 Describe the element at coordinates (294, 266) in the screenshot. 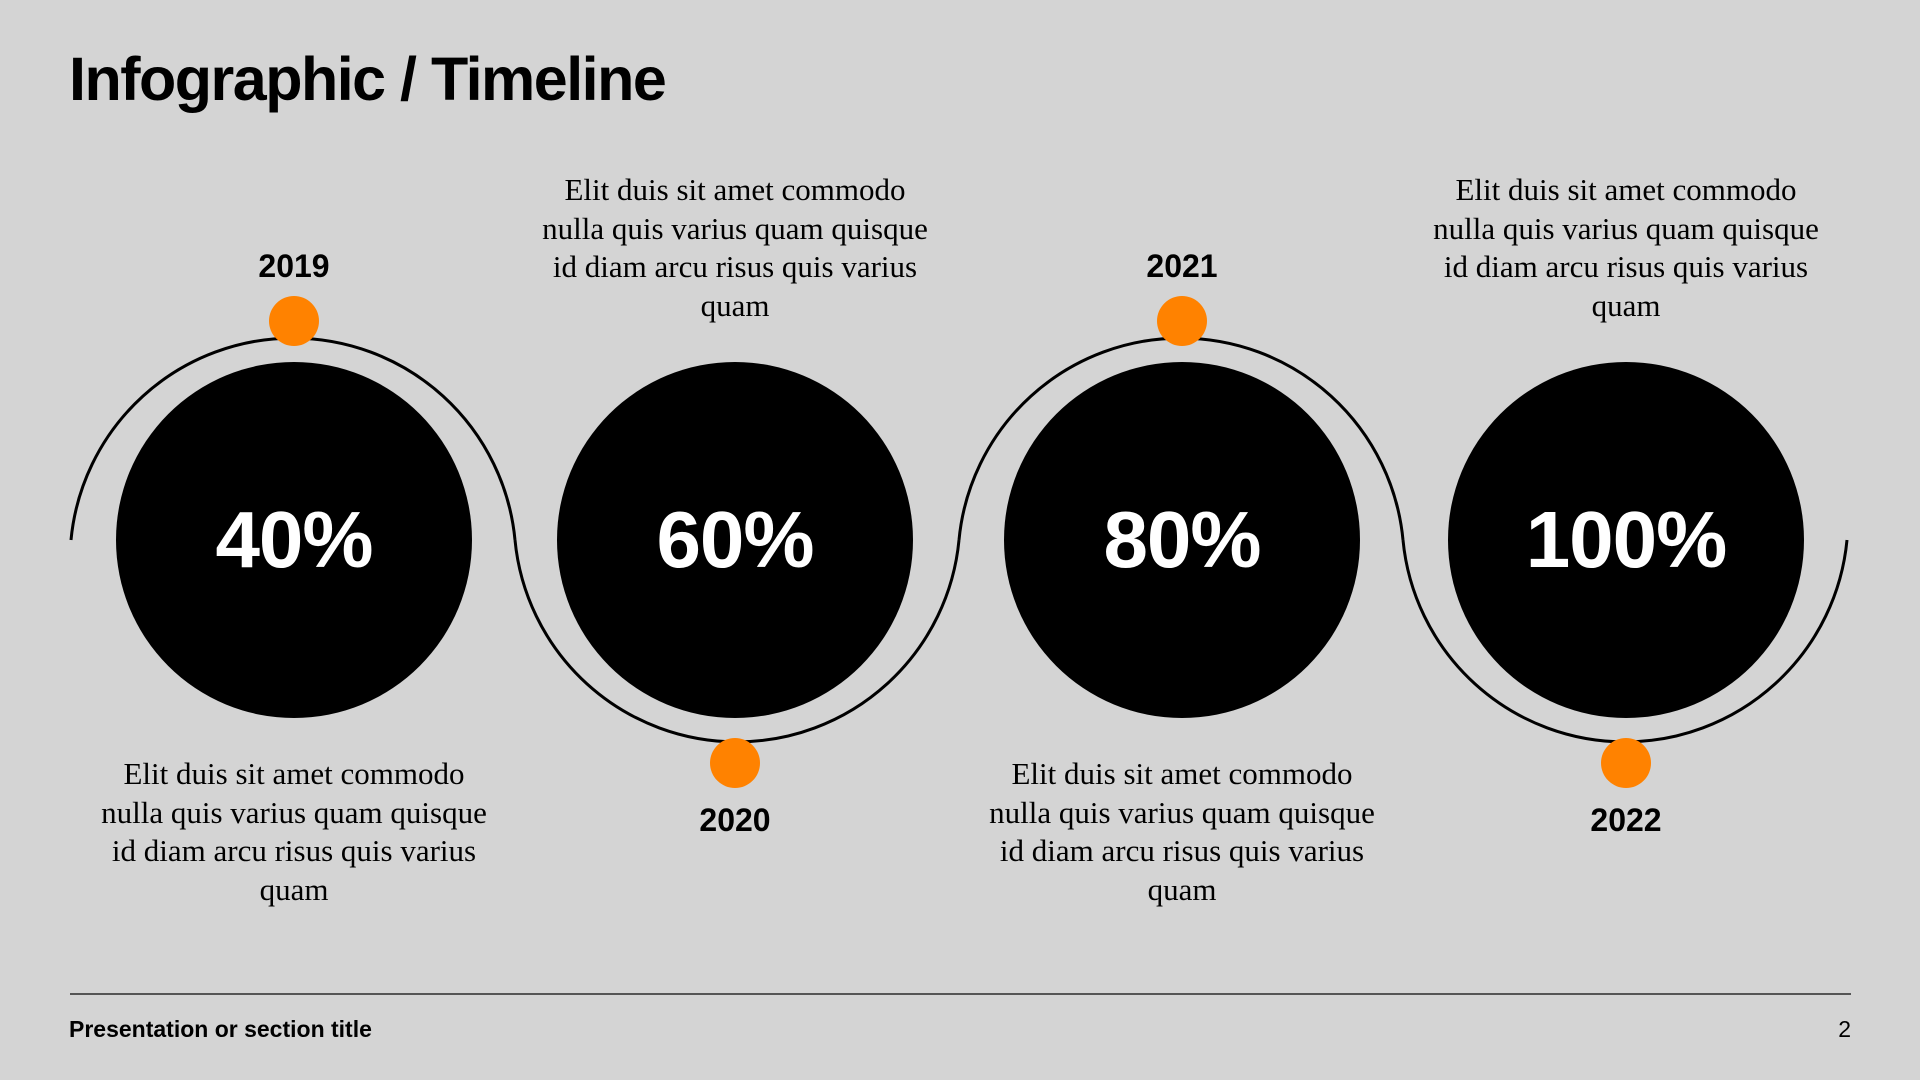

I see `milestone-year: 2019` at that location.